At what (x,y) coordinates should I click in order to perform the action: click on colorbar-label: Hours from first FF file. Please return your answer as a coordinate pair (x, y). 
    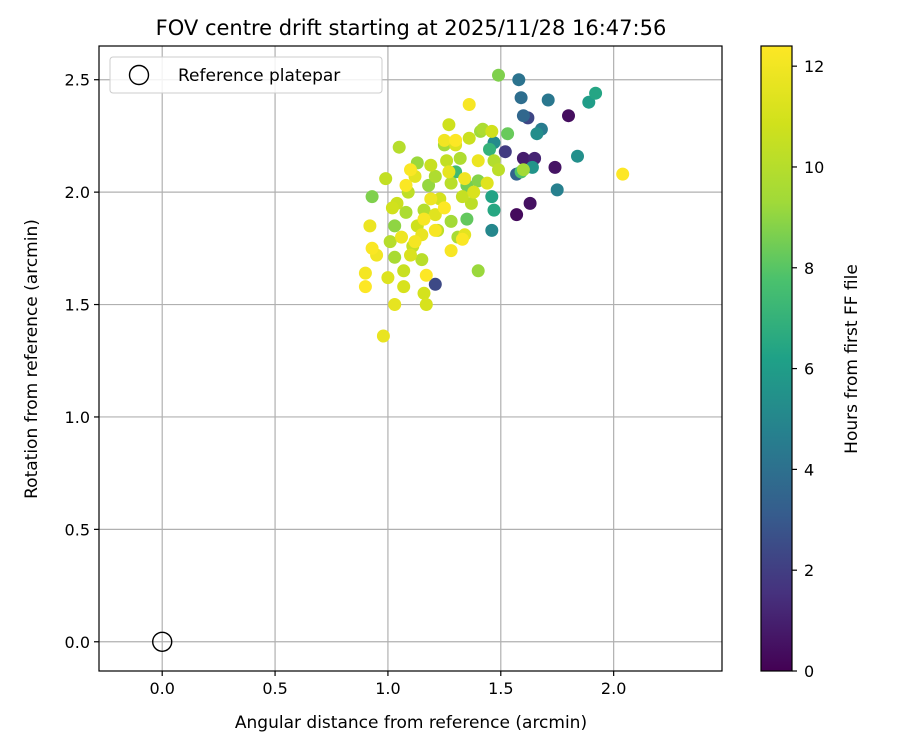
    Looking at the image, I should click on (852, 359).